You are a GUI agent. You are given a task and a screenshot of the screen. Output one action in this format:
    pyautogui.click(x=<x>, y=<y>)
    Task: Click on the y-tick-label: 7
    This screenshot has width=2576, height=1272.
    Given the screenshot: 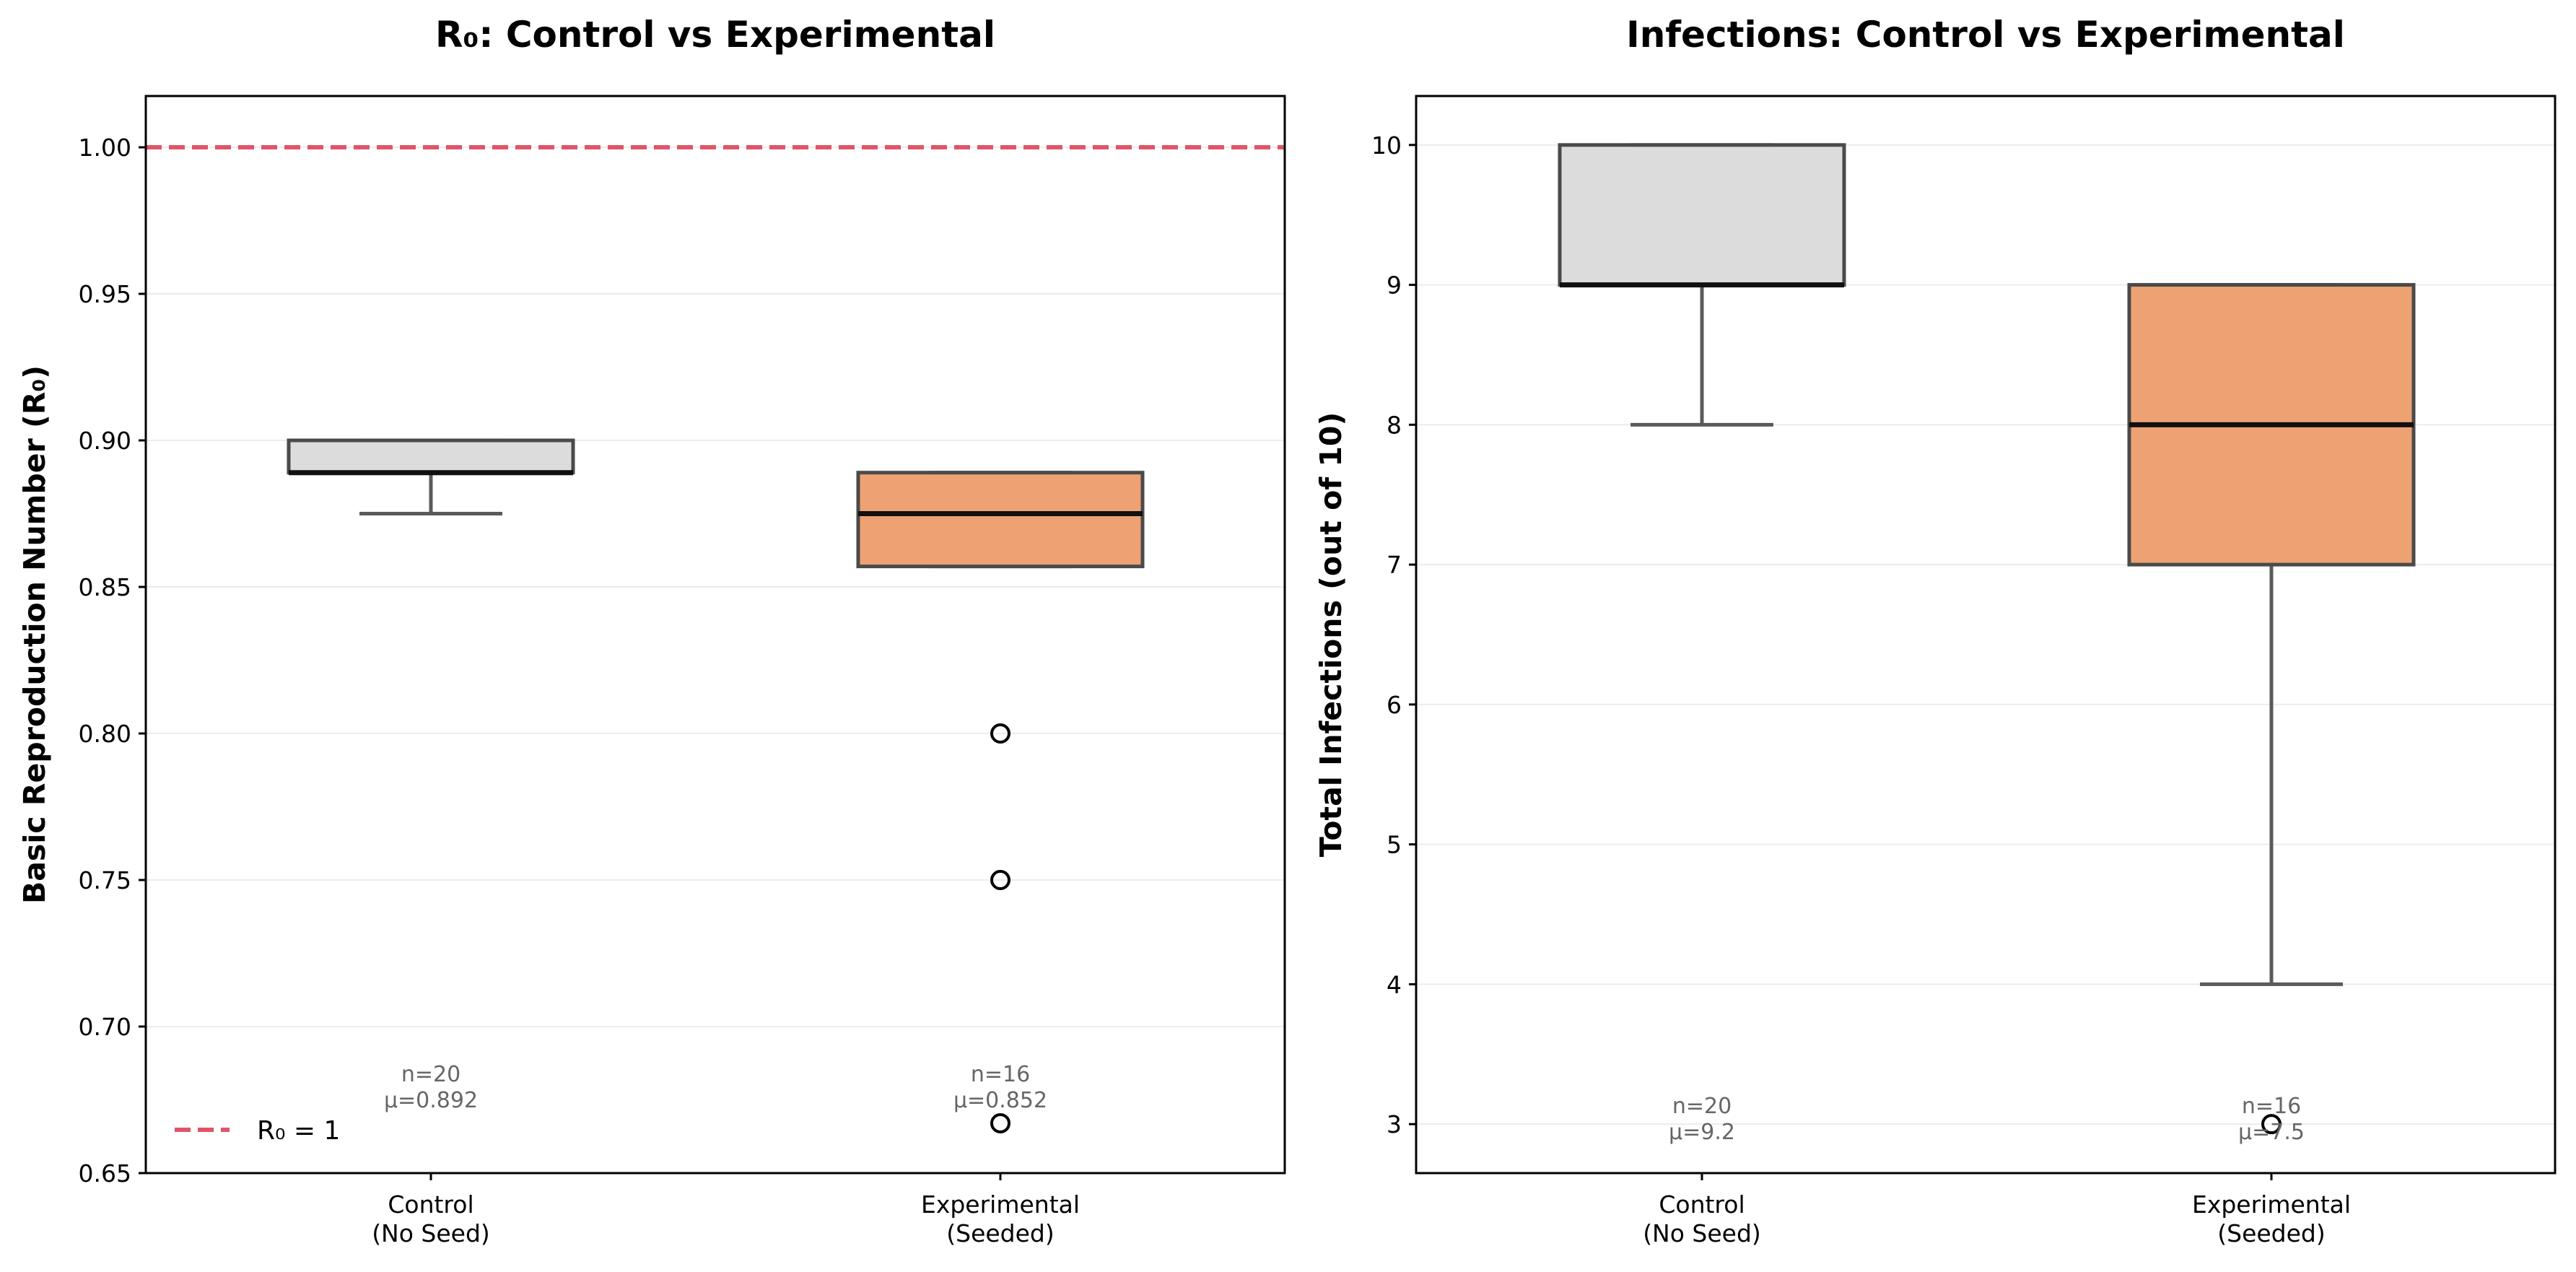 What is the action you would take?
    pyautogui.click(x=1394, y=565)
    